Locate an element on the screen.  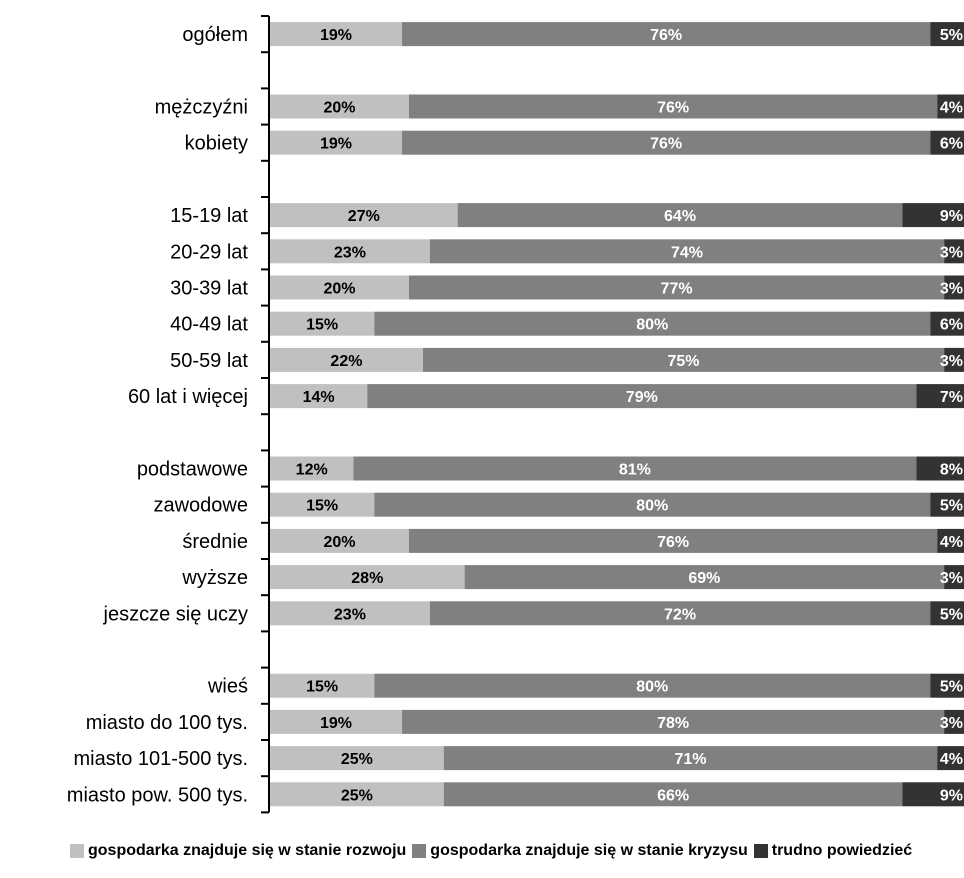
data-label: 27% is located at coordinates (364, 216).